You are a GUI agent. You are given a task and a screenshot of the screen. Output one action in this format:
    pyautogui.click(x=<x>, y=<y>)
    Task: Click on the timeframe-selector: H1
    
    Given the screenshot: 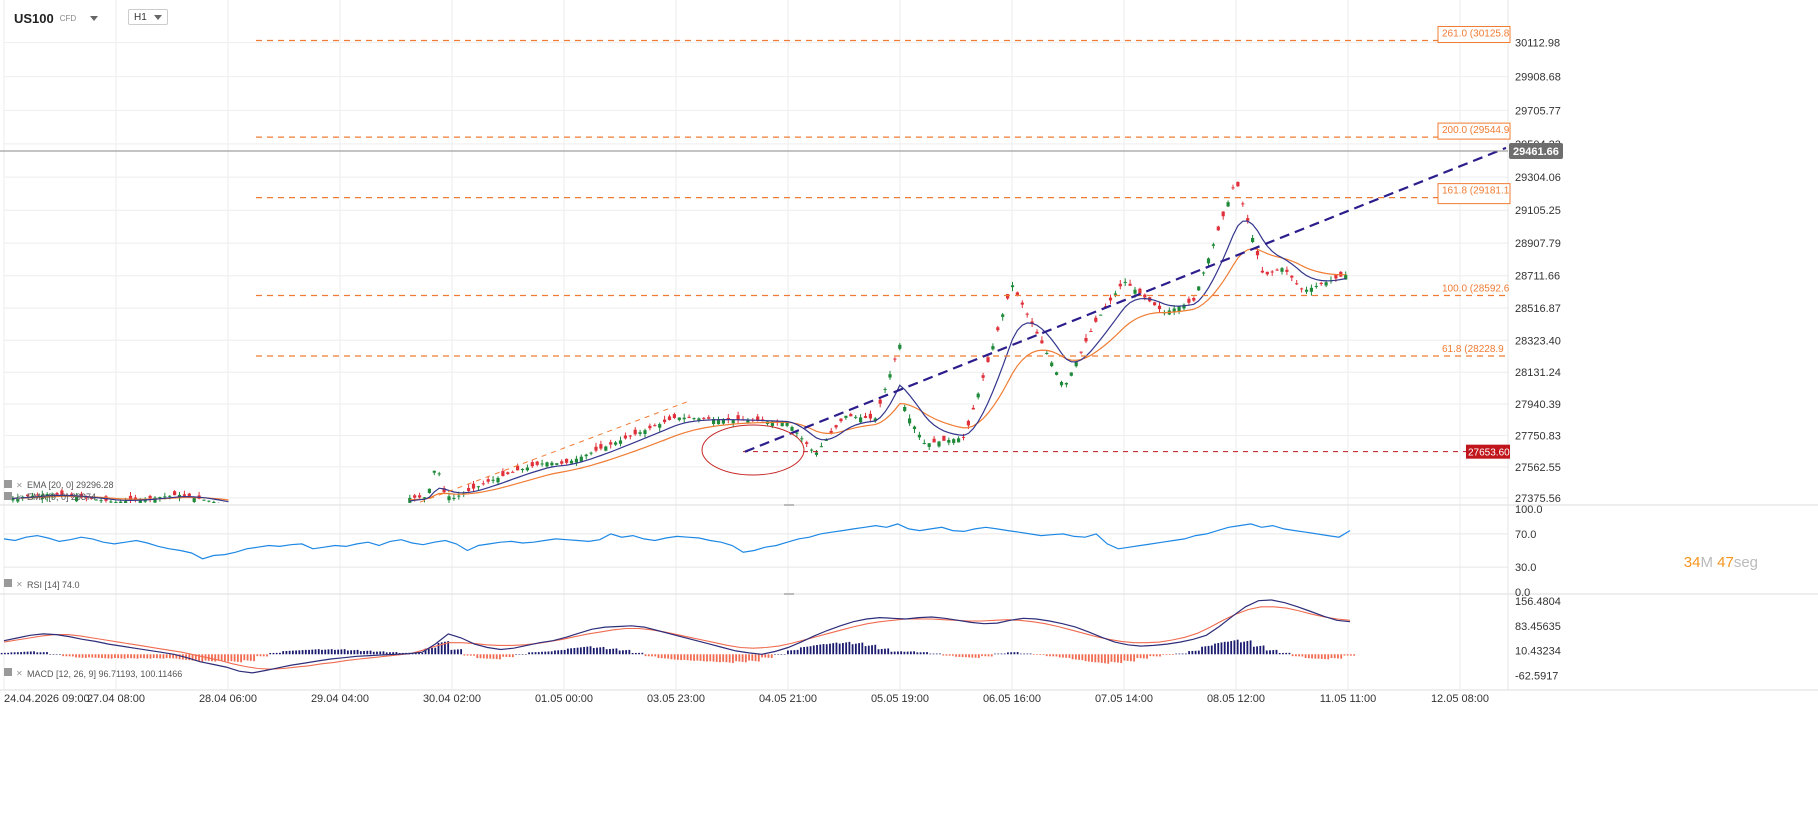 What is the action you would take?
    pyautogui.click(x=148, y=17)
    